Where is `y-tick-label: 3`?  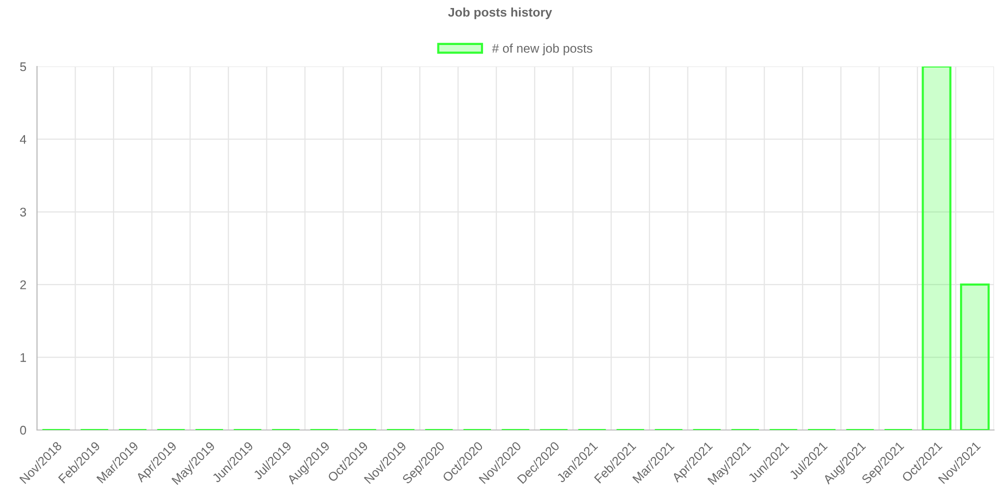
y-tick-label: 3 is located at coordinates (23, 212).